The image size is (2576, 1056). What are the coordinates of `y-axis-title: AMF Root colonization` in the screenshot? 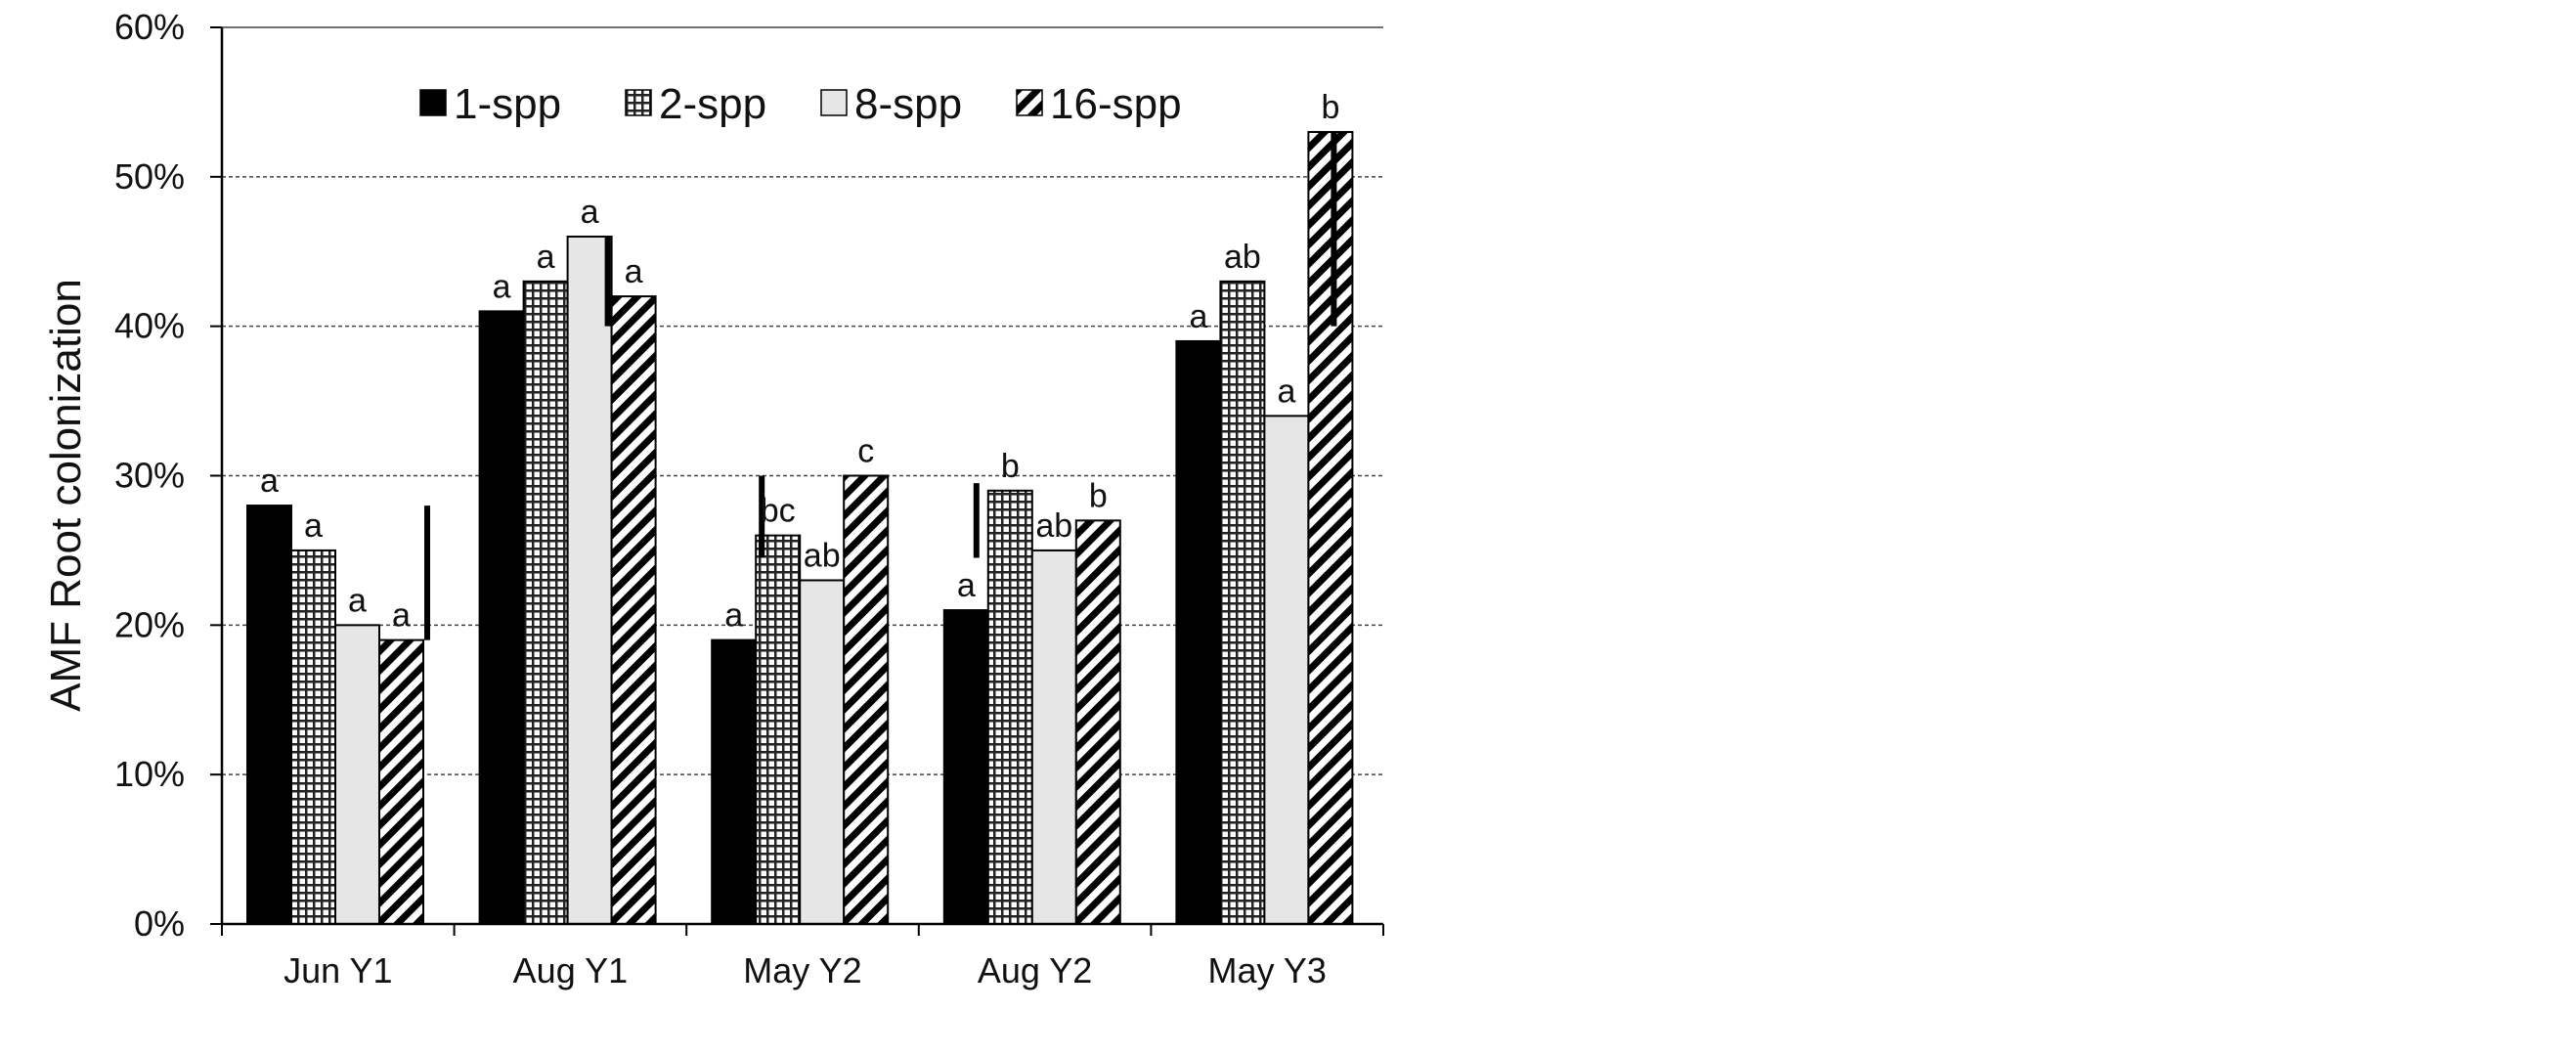 It's located at (66, 495).